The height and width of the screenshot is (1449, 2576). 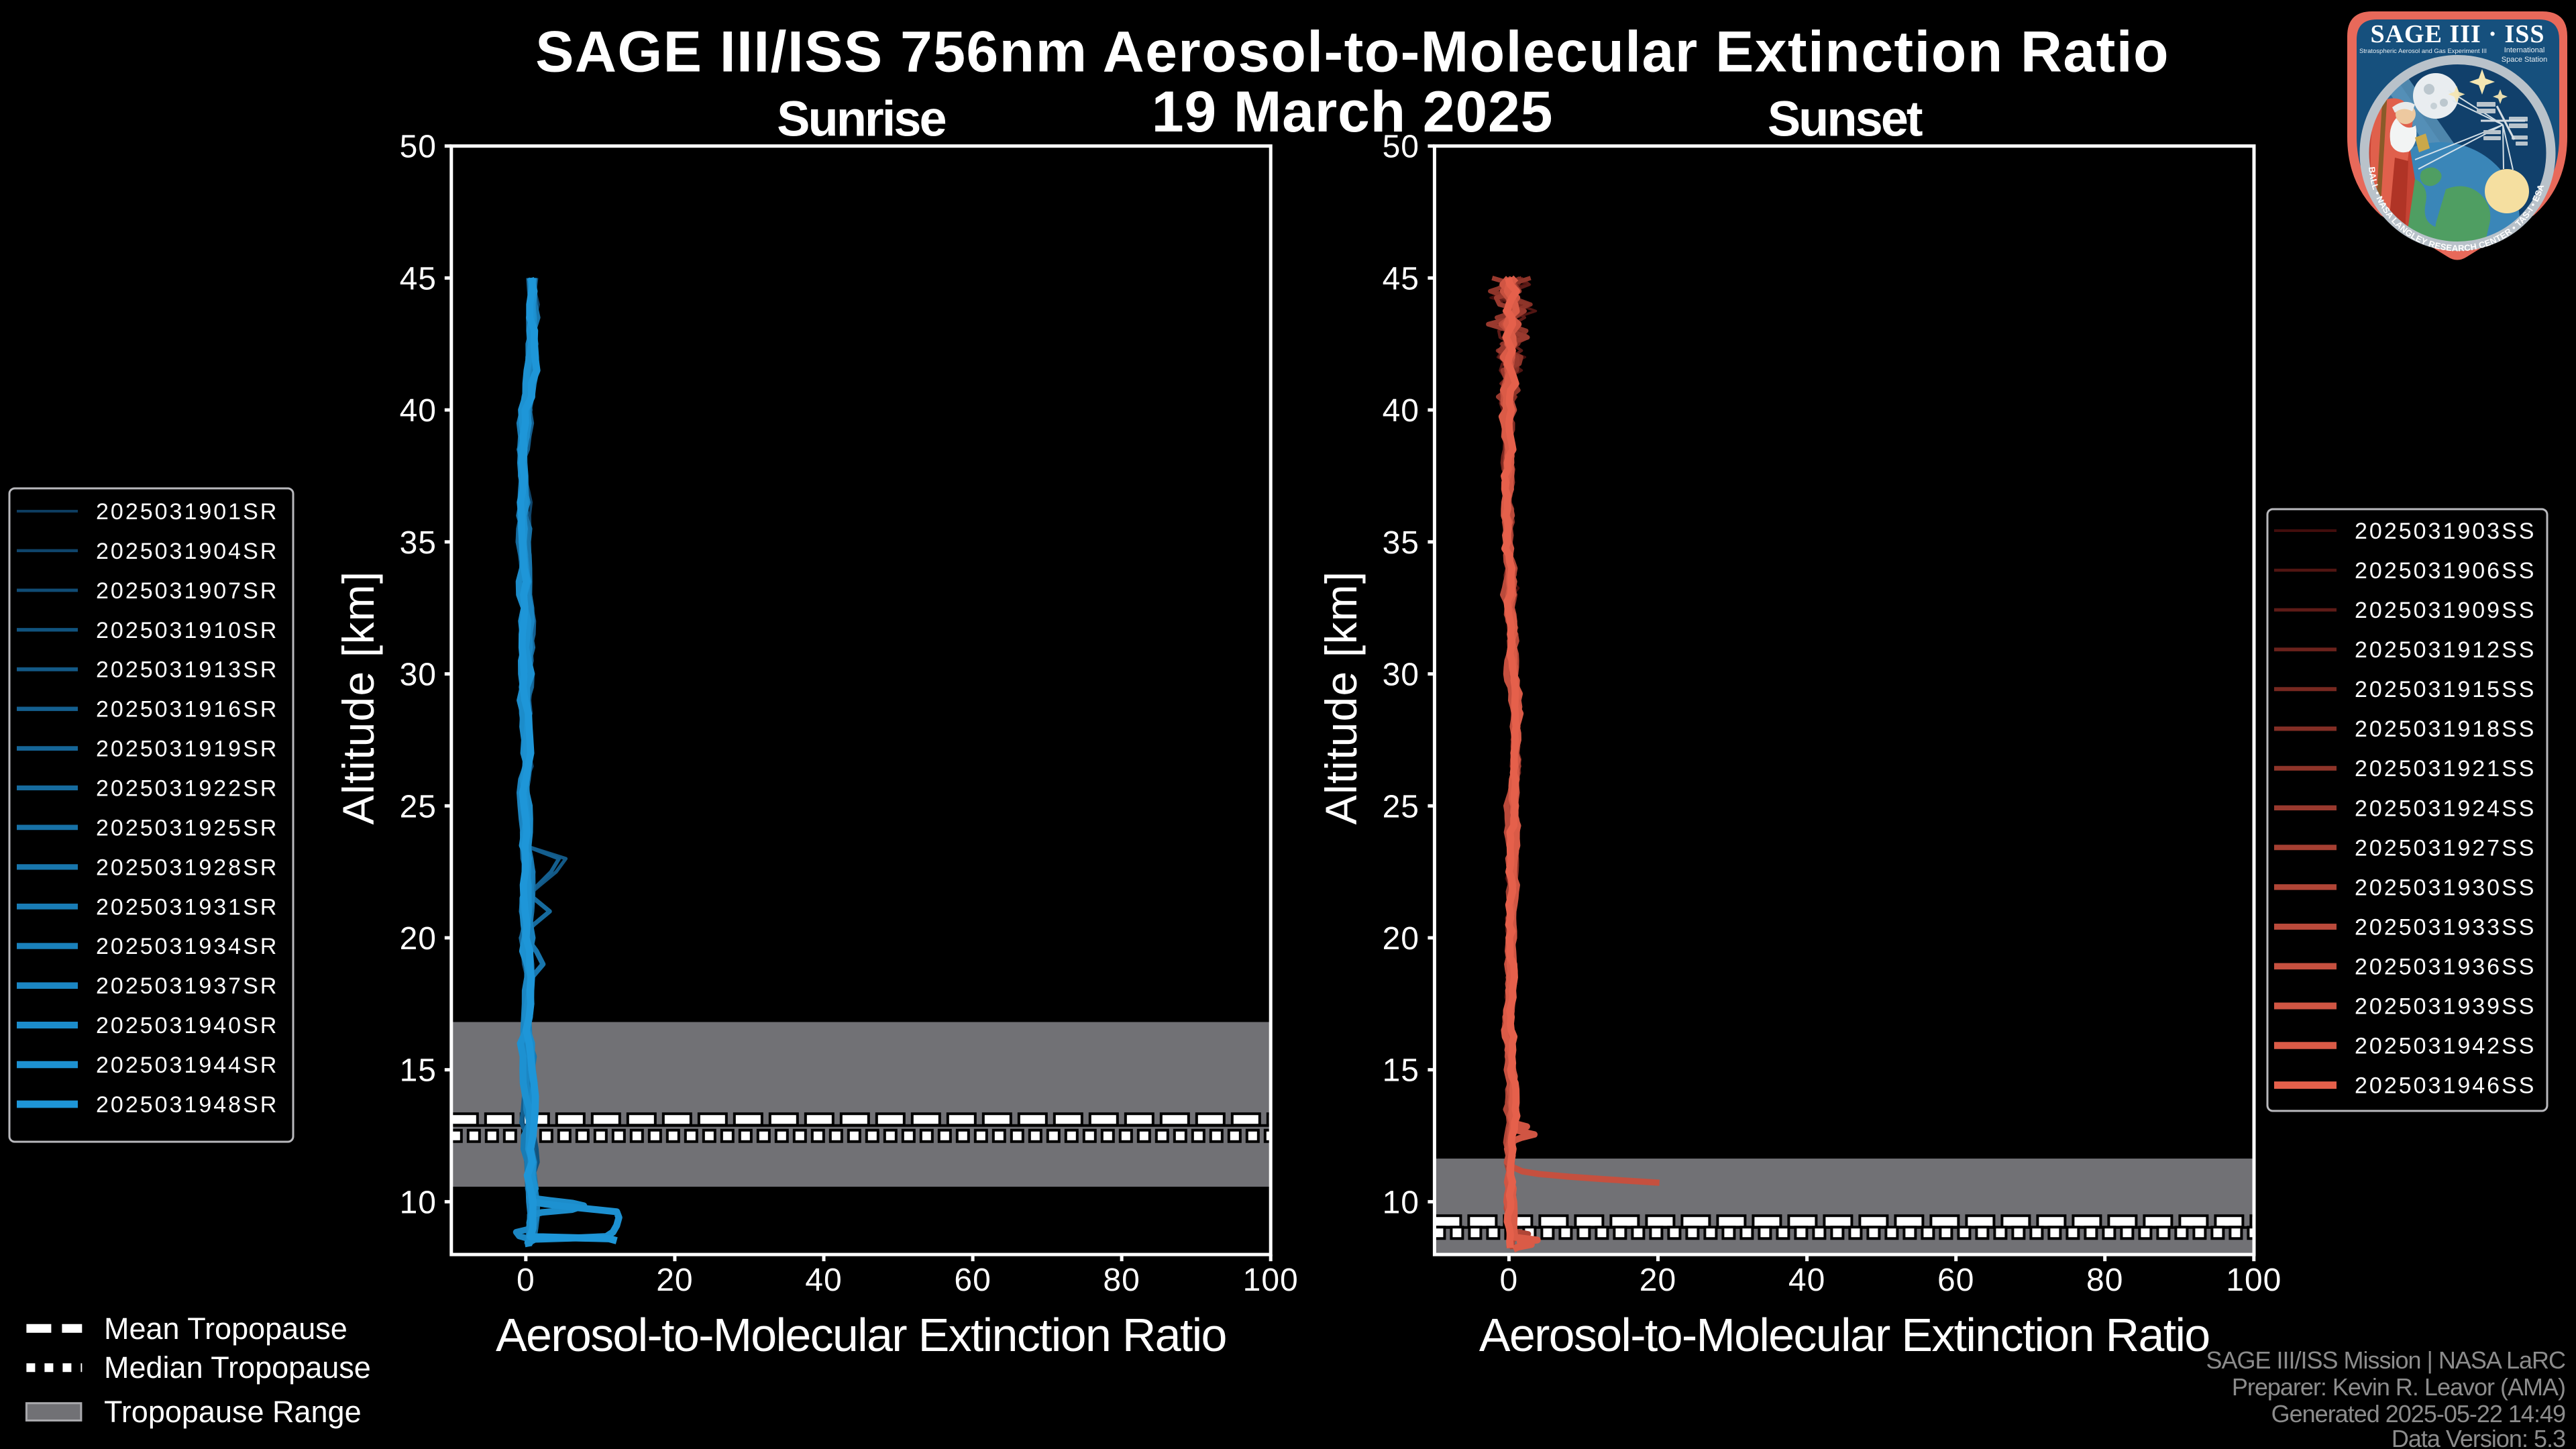 What do you see at coordinates (187, 1025) in the screenshot?
I see `svg-text: 2025031940SR` at bounding box center [187, 1025].